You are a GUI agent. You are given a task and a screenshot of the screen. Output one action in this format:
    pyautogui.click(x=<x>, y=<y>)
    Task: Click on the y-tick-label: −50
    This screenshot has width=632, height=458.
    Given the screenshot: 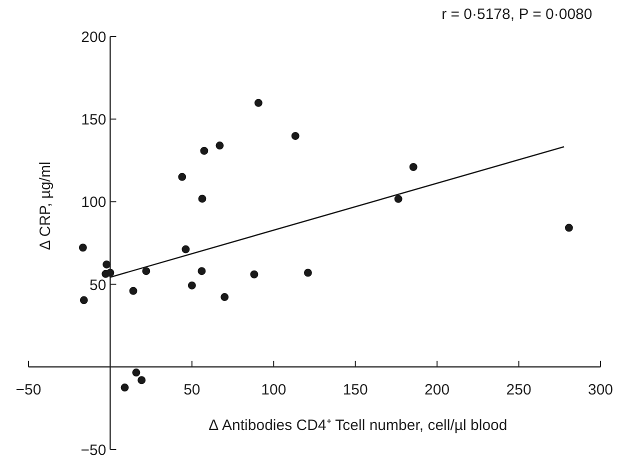 What is the action you would take?
    pyautogui.click(x=93, y=450)
    